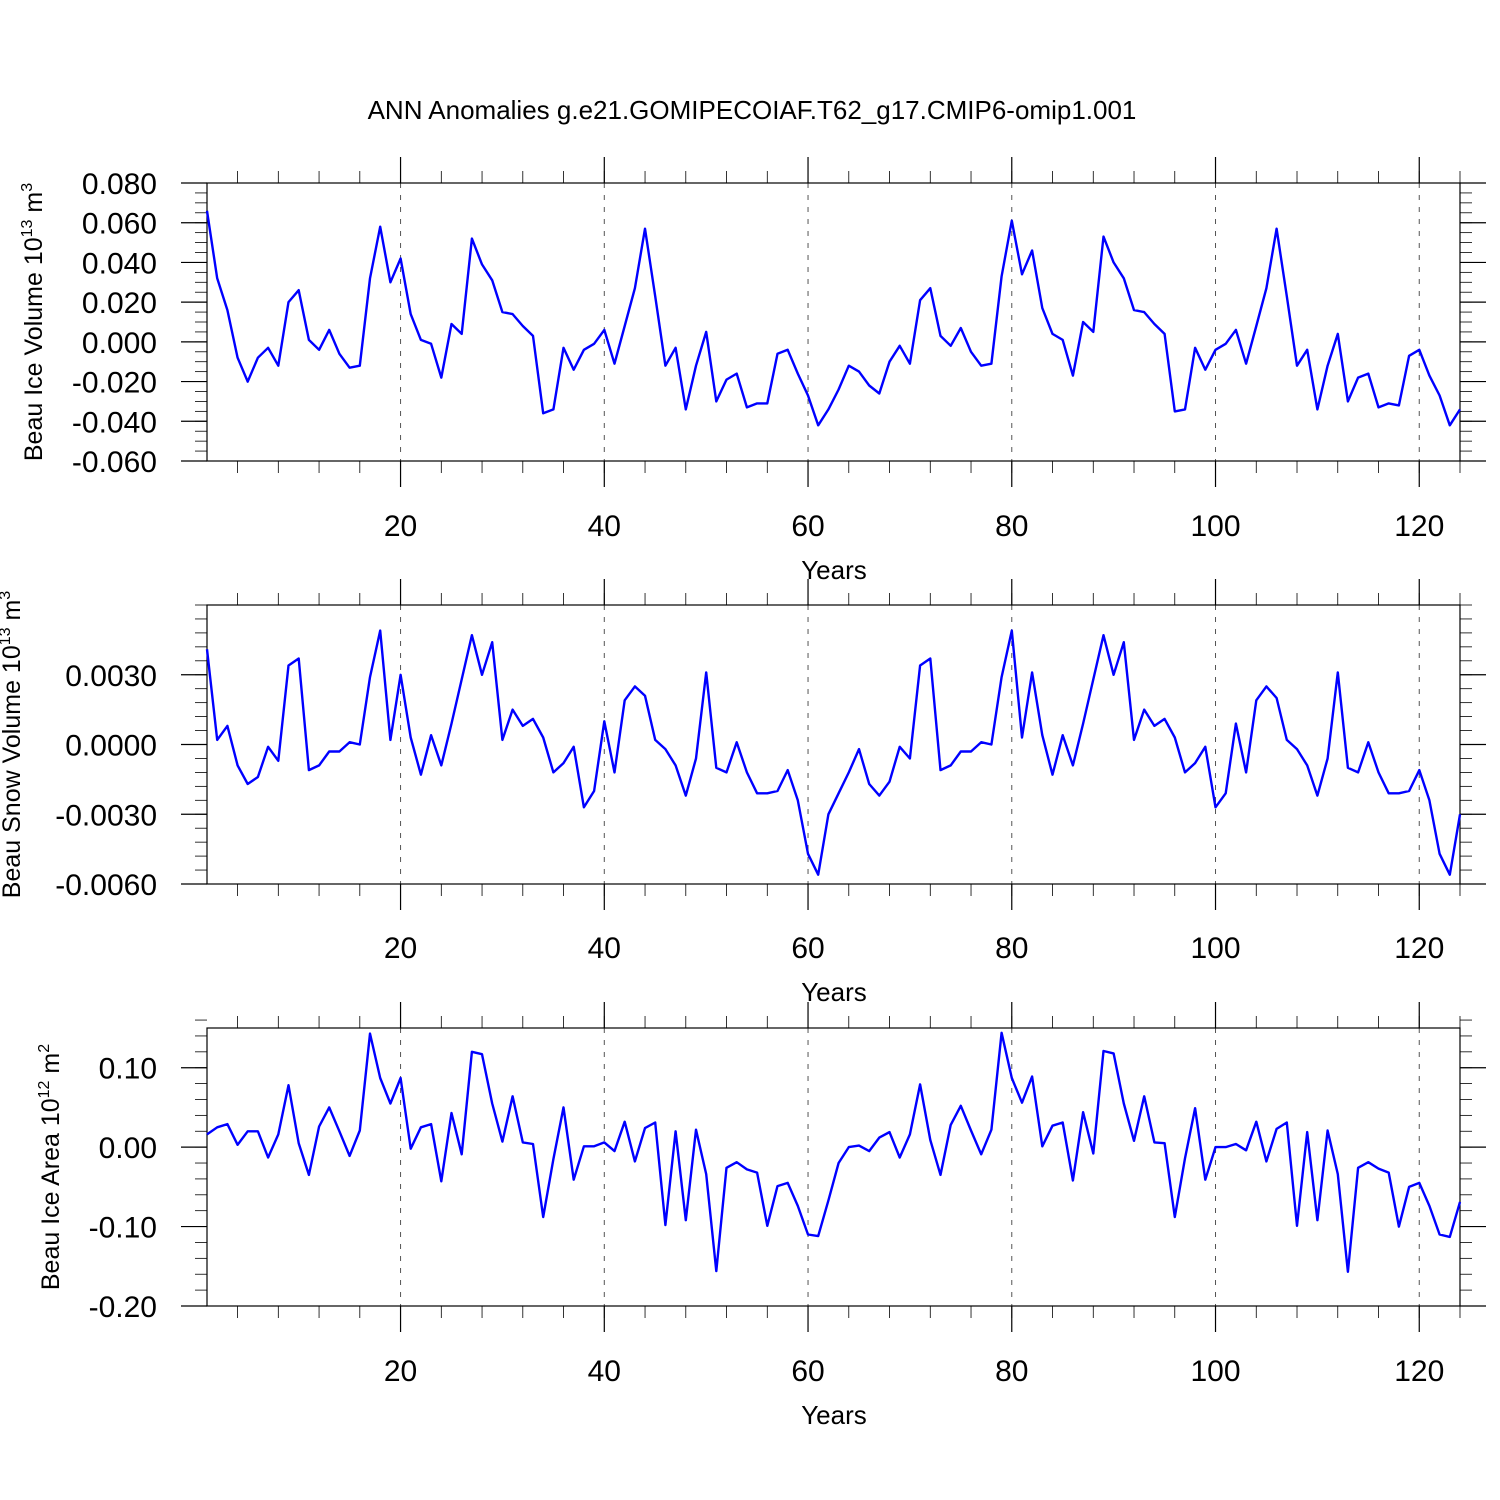 This screenshot has height=1500, width=1500. What do you see at coordinates (400, 1371) in the screenshot?
I see `chart2-xtick-label: 20` at bounding box center [400, 1371].